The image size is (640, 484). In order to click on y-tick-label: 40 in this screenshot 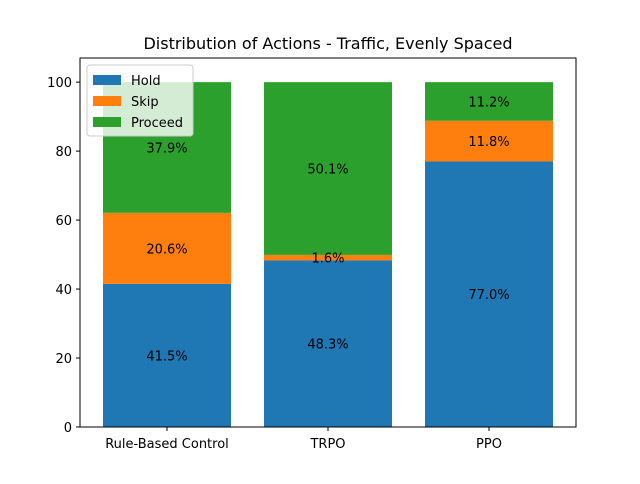, I will do `click(63, 290)`.